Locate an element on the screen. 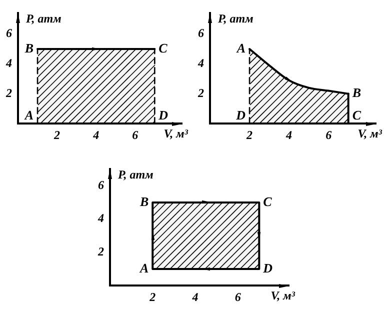  x-tick-label: 4 is located at coordinates (288, 135).